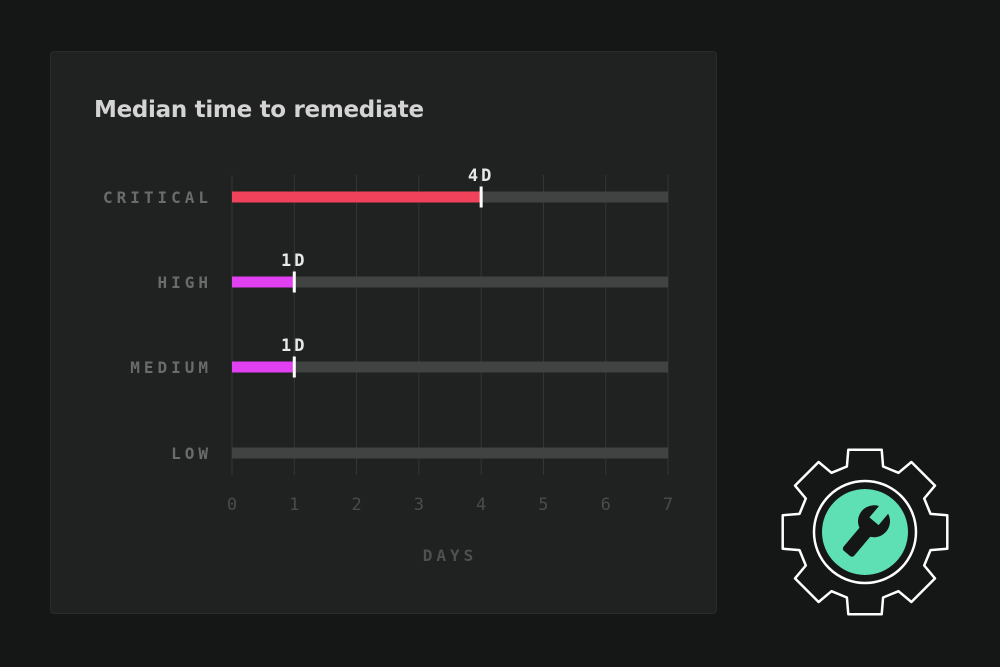  What do you see at coordinates (184, 282) in the screenshot?
I see `category-label: HIGH` at bounding box center [184, 282].